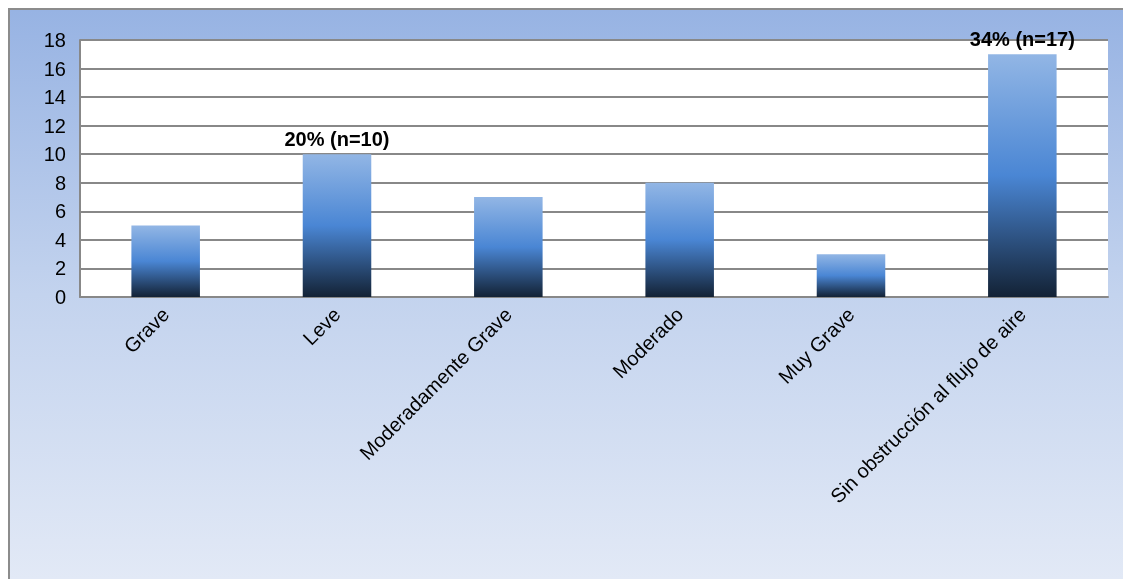 This screenshot has height=579, width=1123. Describe the element at coordinates (54, 40) in the screenshot. I see `y-tick-label: 18` at that location.